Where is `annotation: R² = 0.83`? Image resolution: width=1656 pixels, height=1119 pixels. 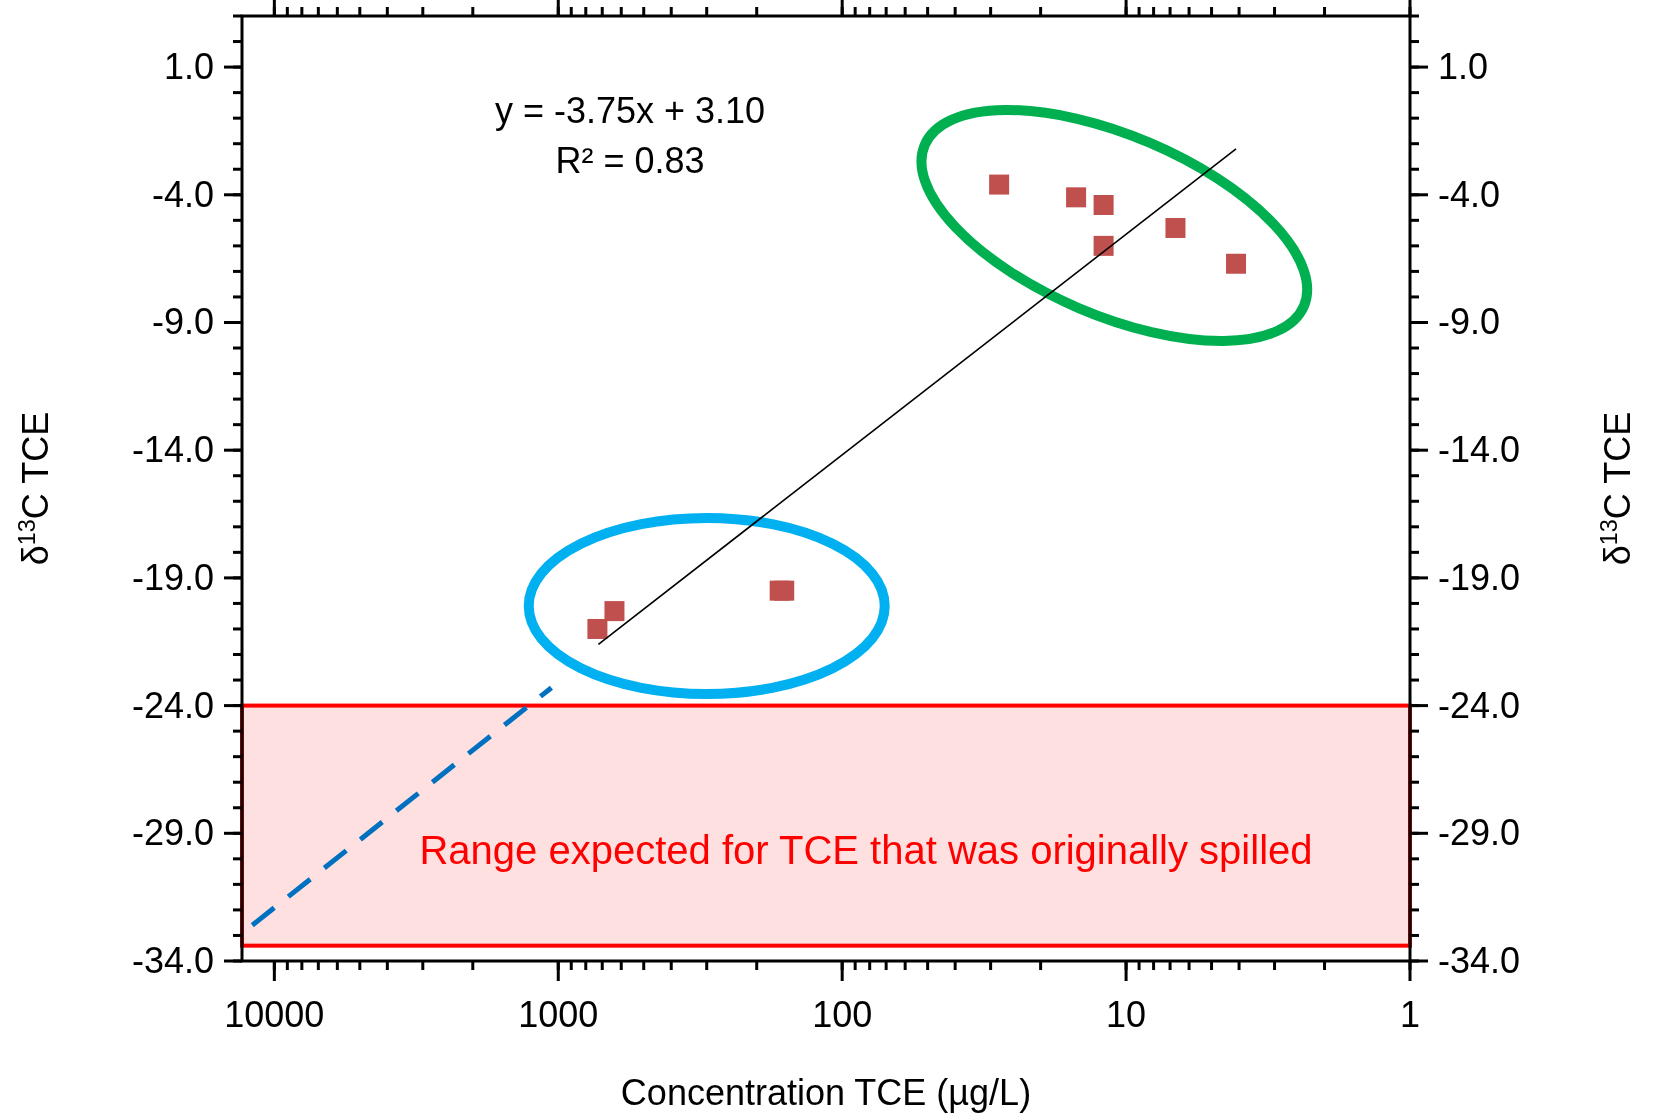 annotation: R² = 0.83 is located at coordinates (630, 160).